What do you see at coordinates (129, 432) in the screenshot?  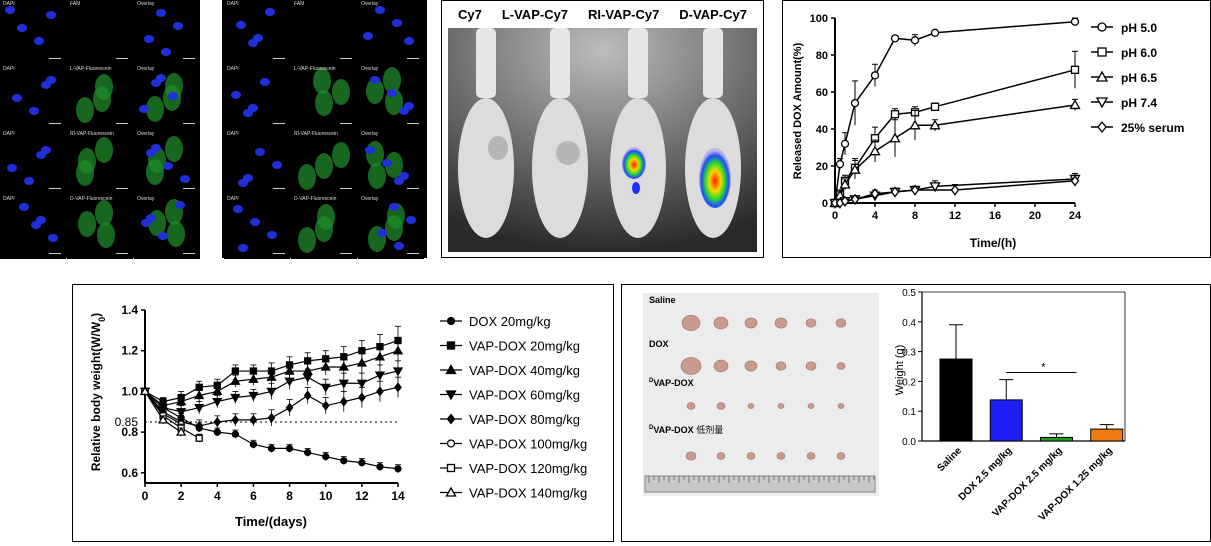 I see `y-tick-label: 0.8` at bounding box center [129, 432].